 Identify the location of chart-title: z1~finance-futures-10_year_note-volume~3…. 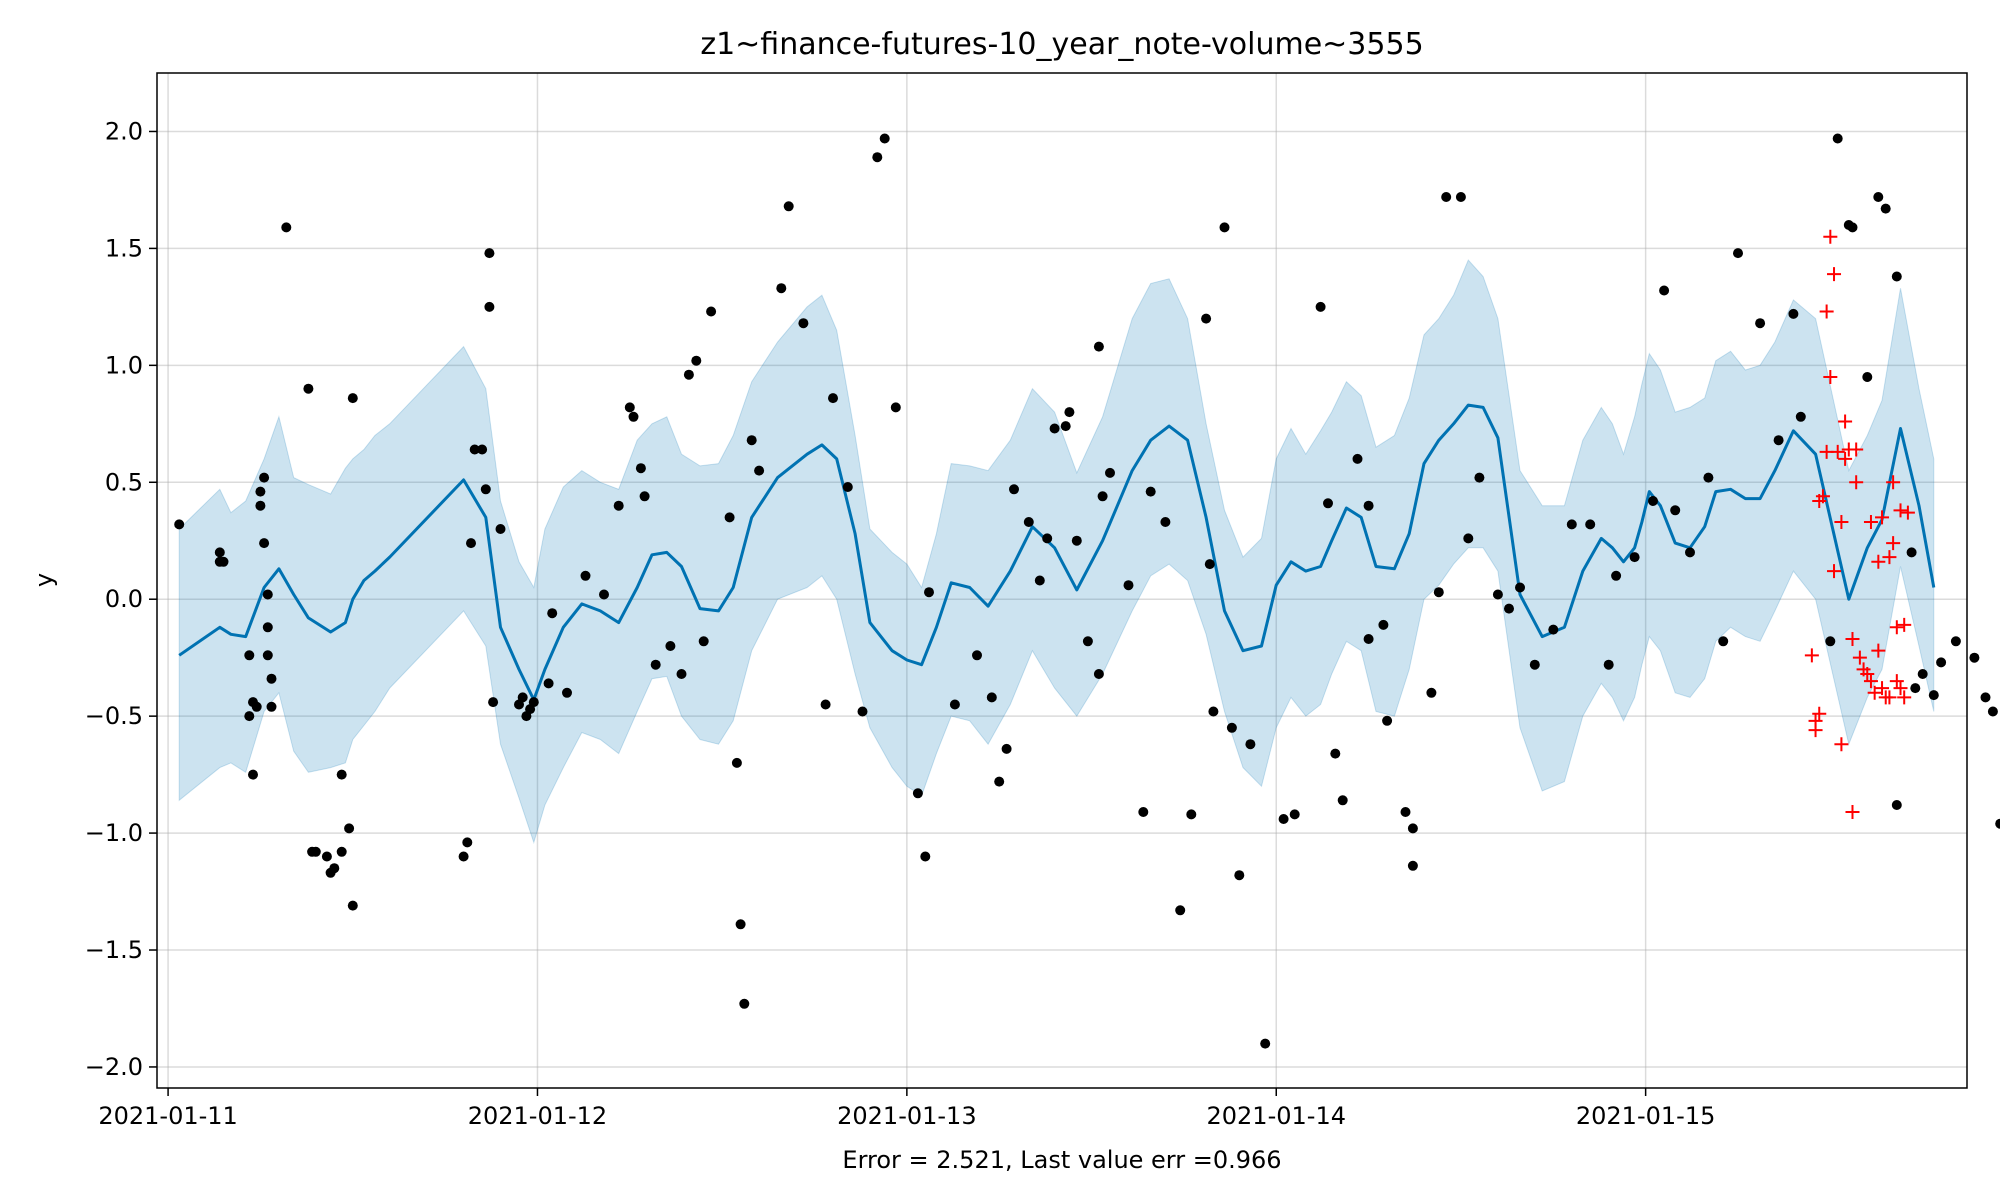
(1061, 44).